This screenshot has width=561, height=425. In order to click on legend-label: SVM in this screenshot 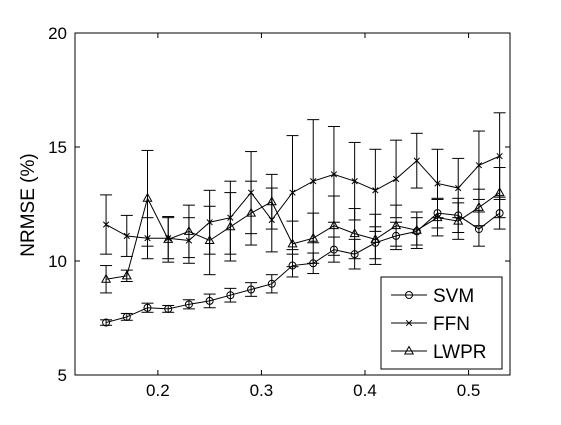, I will do `click(453, 296)`.